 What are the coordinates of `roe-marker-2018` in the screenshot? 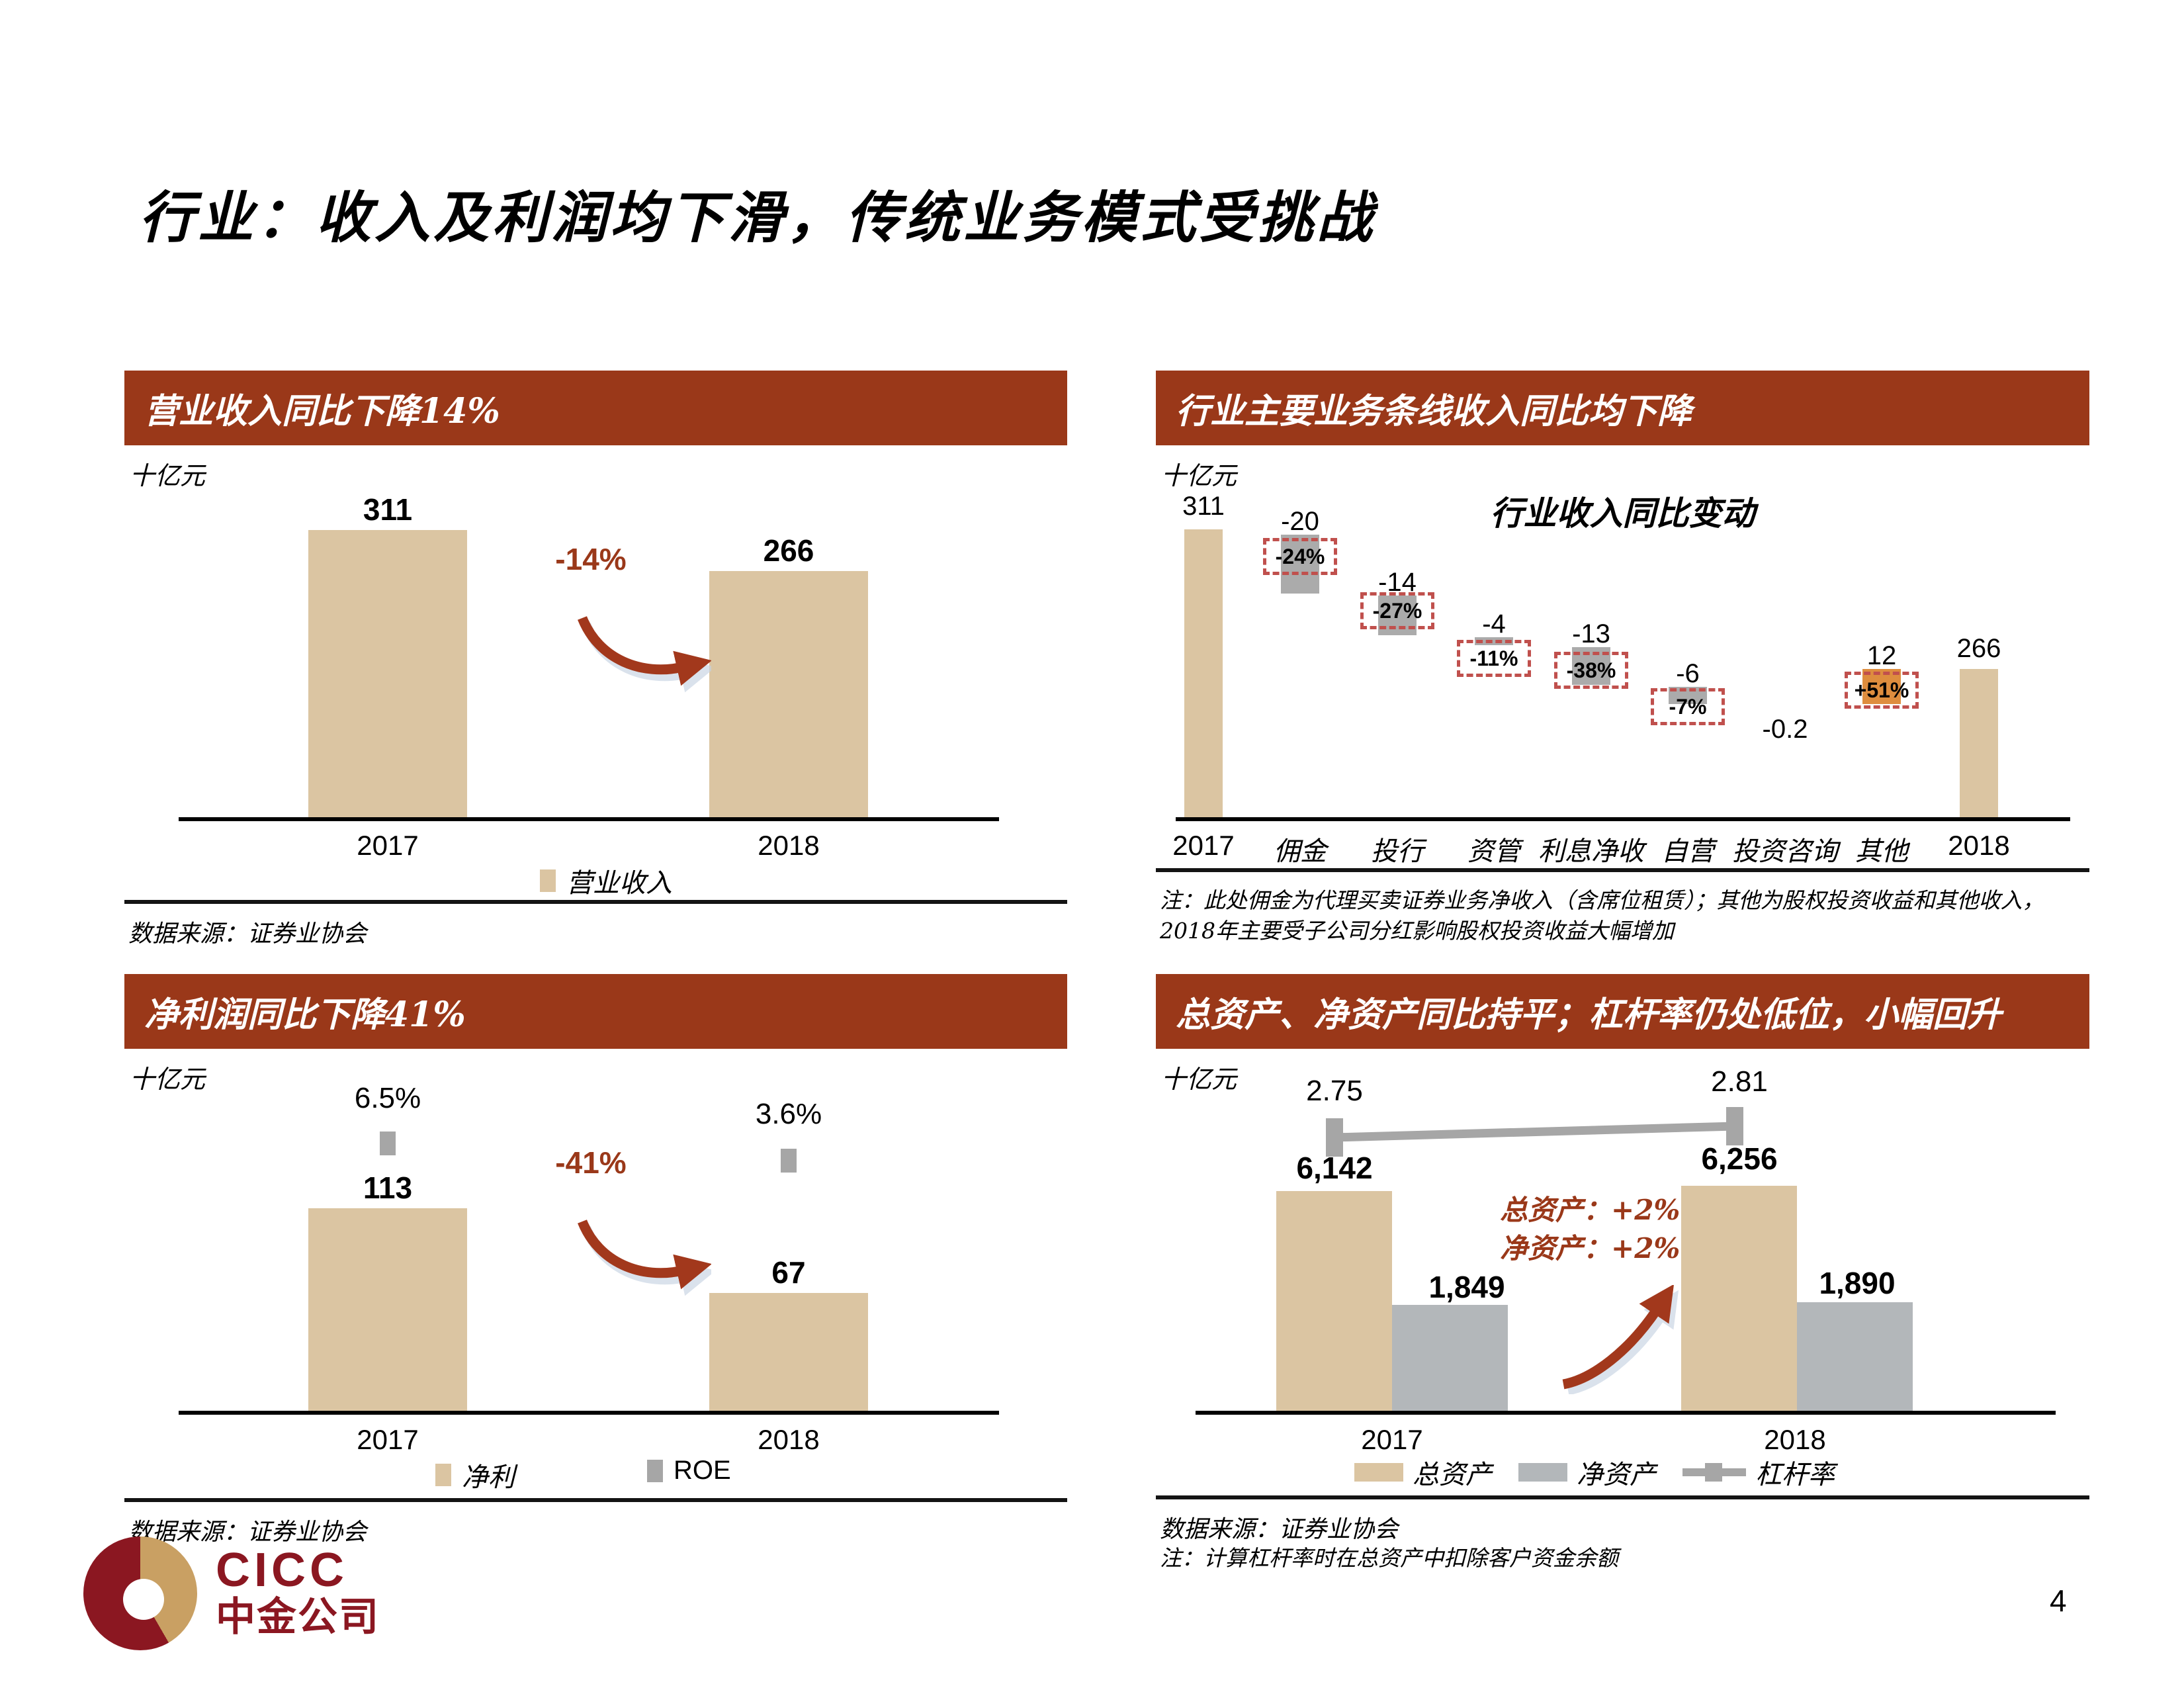 It's located at (789, 1161).